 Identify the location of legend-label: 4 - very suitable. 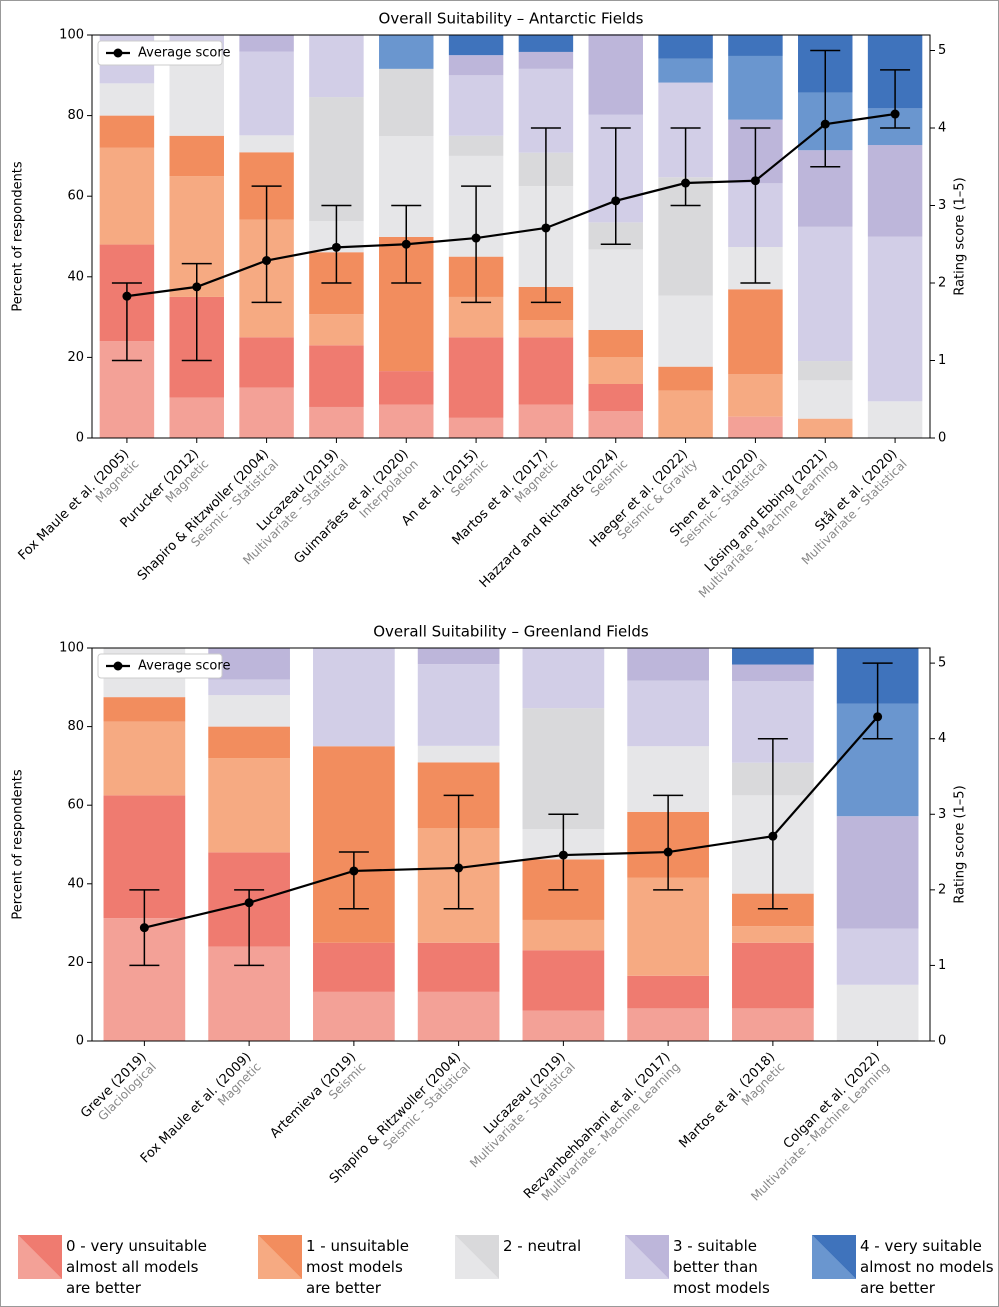
(921, 1246).